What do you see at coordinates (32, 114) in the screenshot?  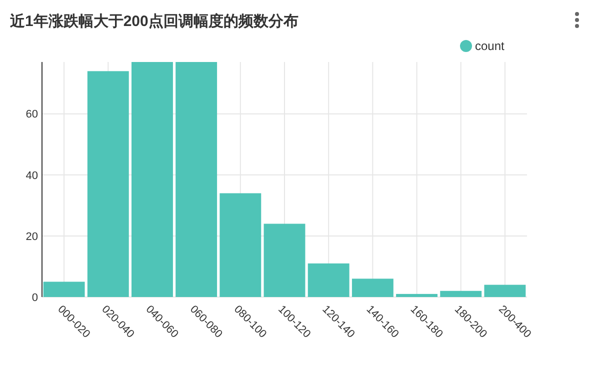 I see `y-tick-label: 60` at bounding box center [32, 114].